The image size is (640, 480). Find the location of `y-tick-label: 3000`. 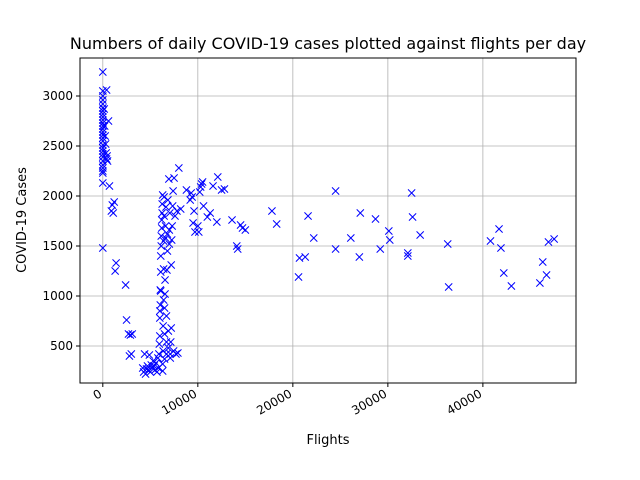

y-tick-label: 3000 is located at coordinates (57, 96).